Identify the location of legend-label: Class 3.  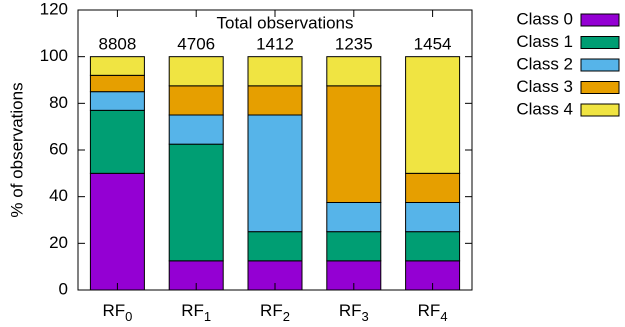
(544, 86).